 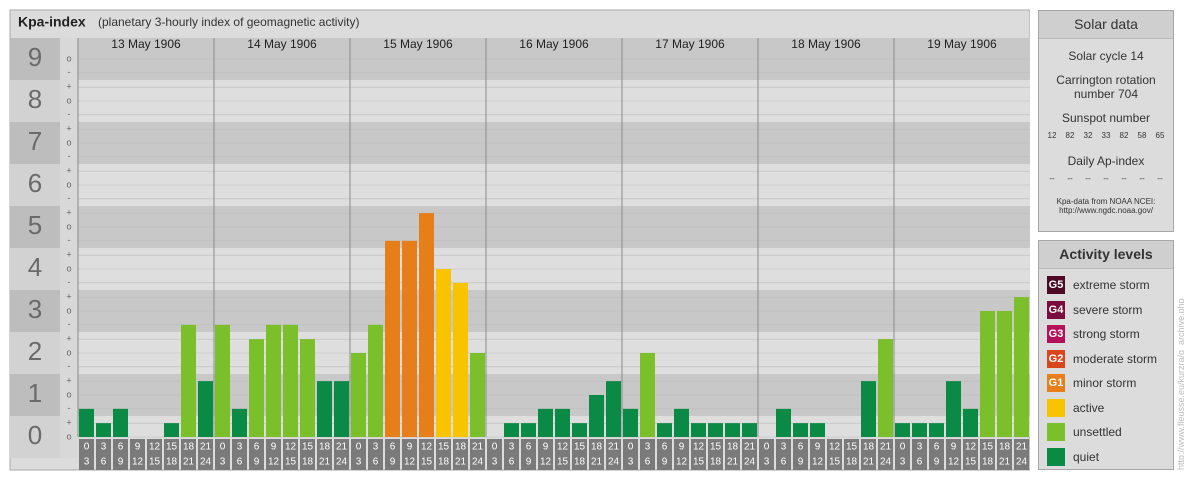 I want to click on legend-label: unsettled, so click(x=1097, y=432).